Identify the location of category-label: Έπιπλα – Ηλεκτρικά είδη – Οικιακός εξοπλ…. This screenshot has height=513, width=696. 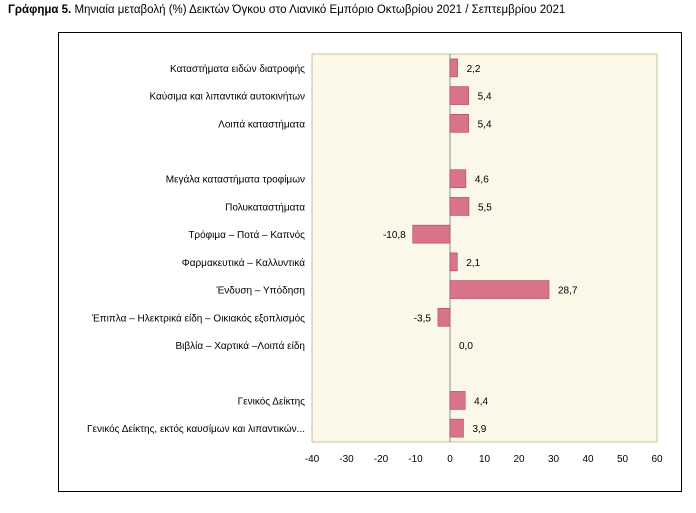
(198, 318).